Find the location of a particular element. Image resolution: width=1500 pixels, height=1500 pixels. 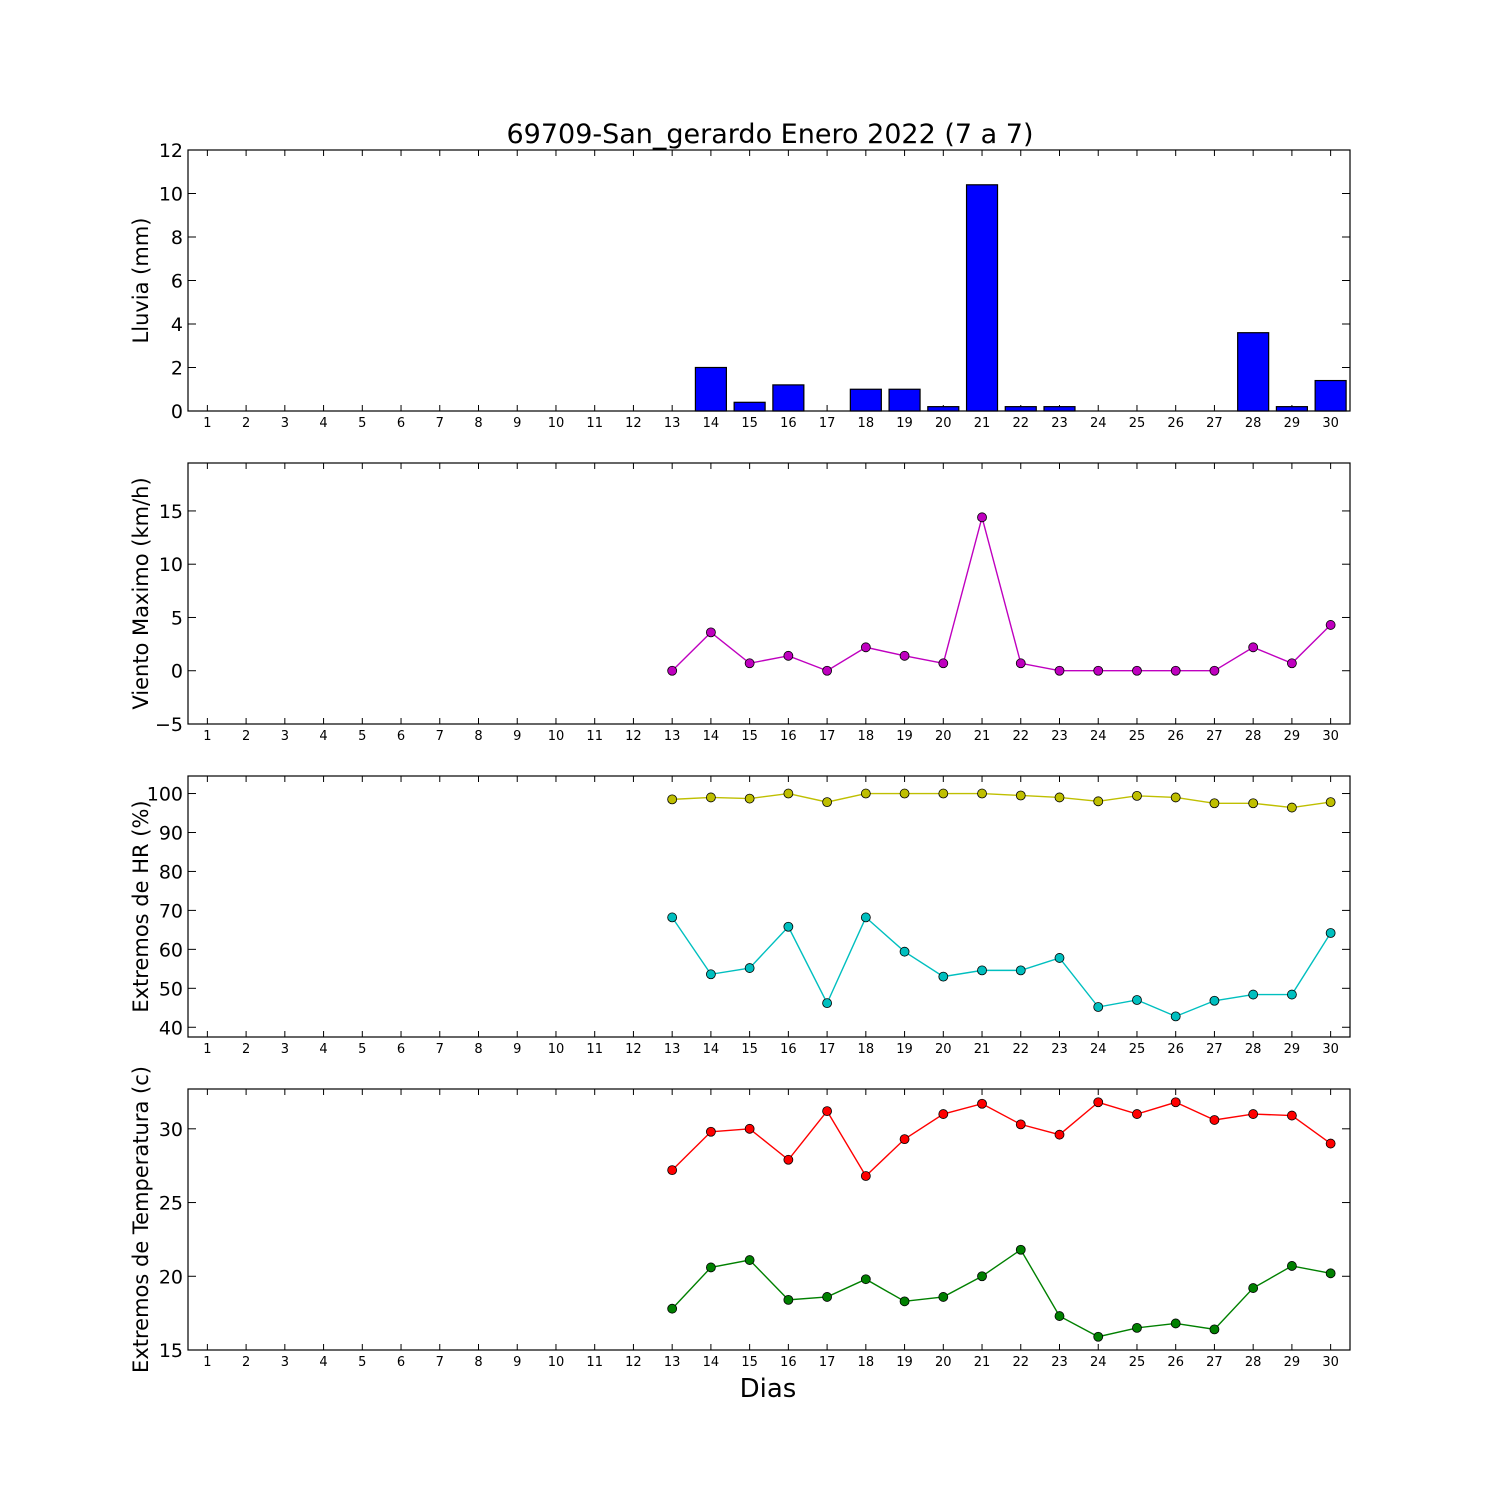

rain-ytick-label: 12 is located at coordinates (171, 151).